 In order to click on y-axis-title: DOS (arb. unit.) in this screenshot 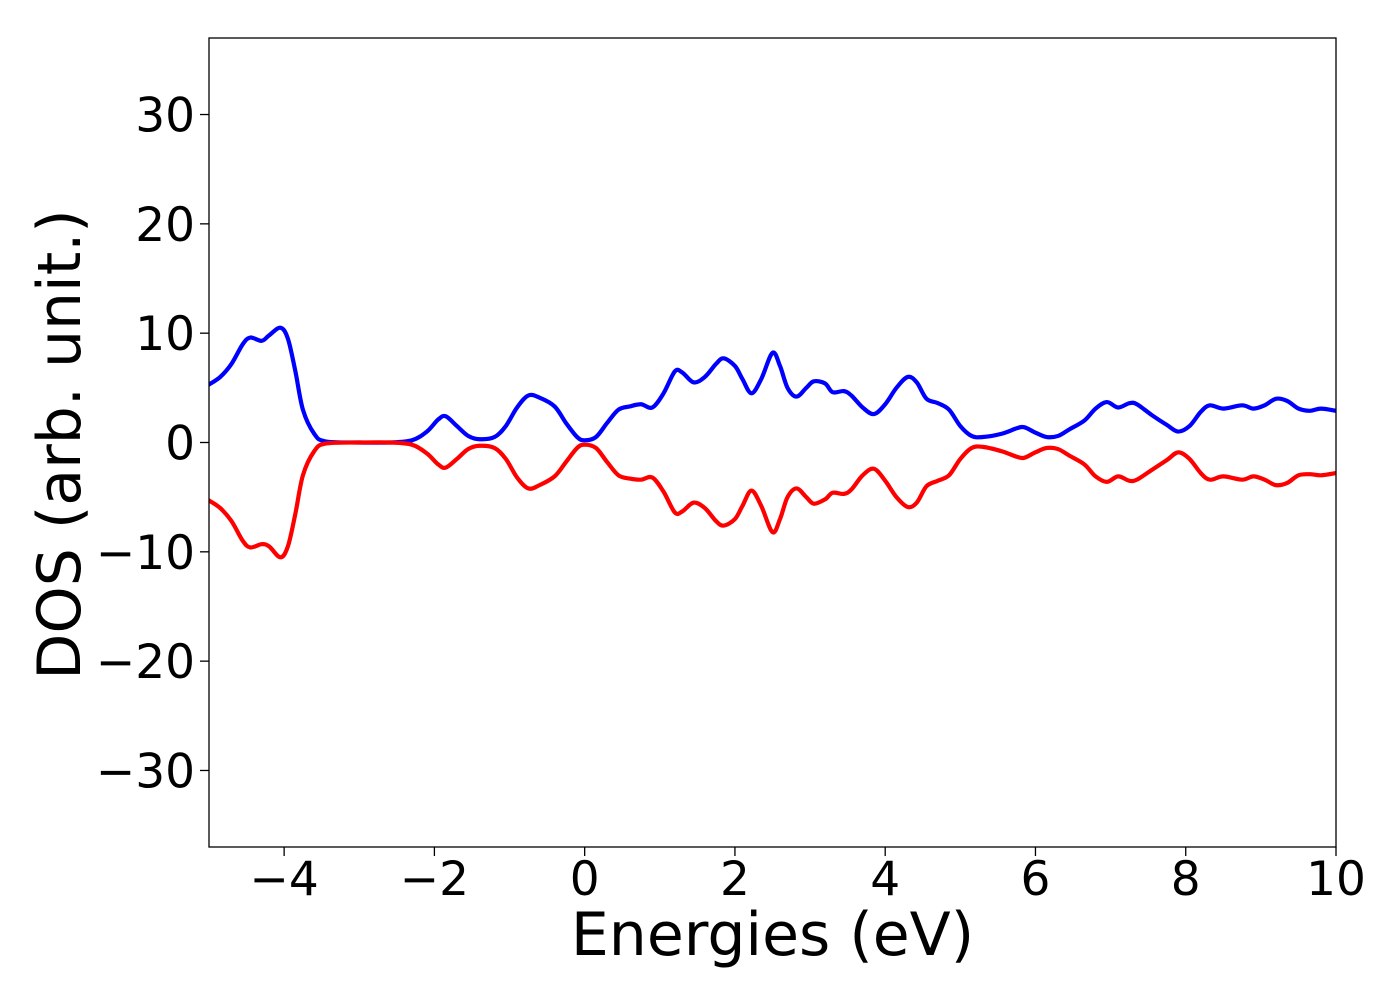, I will do `click(60, 444)`.